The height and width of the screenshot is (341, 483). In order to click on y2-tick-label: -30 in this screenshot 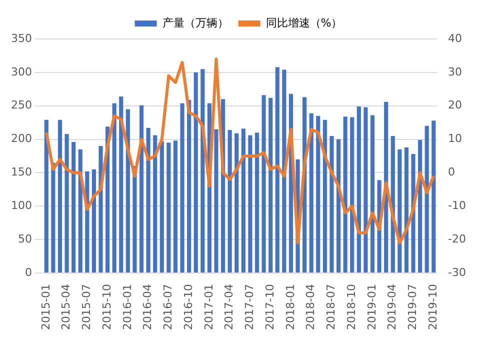, I will do `click(457, 272)`.